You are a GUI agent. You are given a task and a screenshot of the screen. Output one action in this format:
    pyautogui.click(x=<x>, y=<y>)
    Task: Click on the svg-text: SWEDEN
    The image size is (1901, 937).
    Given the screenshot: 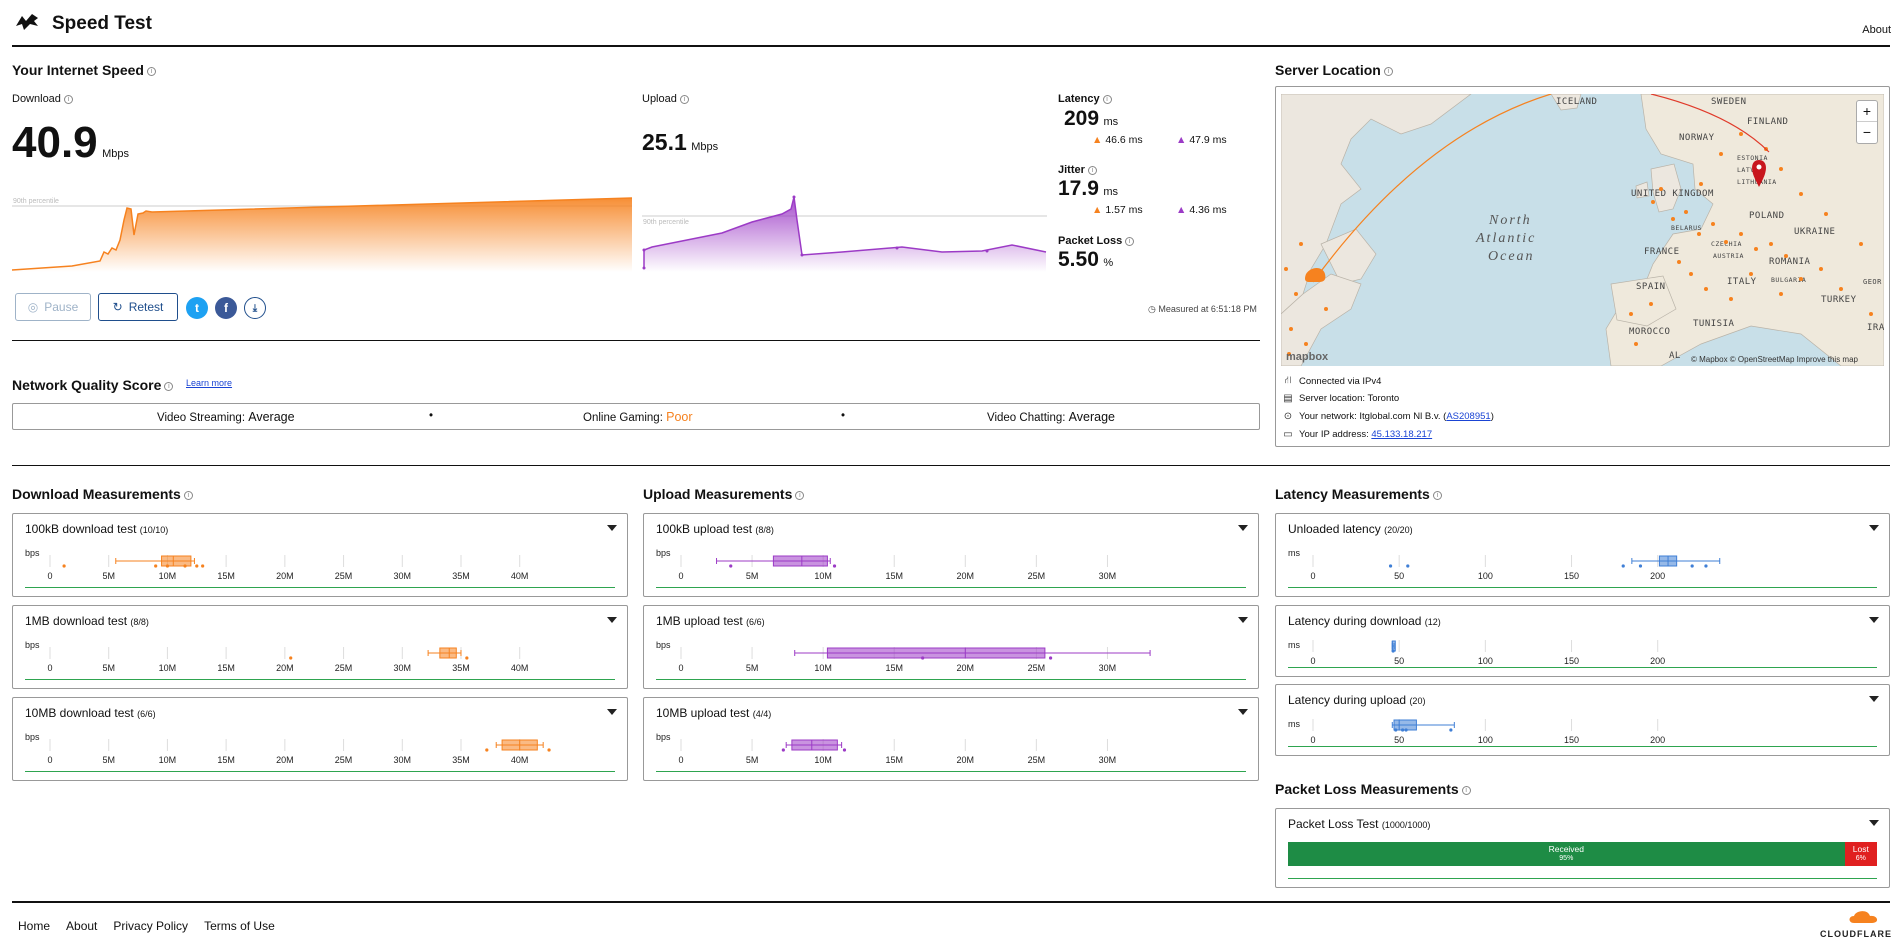 What is the action you would take?
    pyautogui.click(x=1729, y=102)
    